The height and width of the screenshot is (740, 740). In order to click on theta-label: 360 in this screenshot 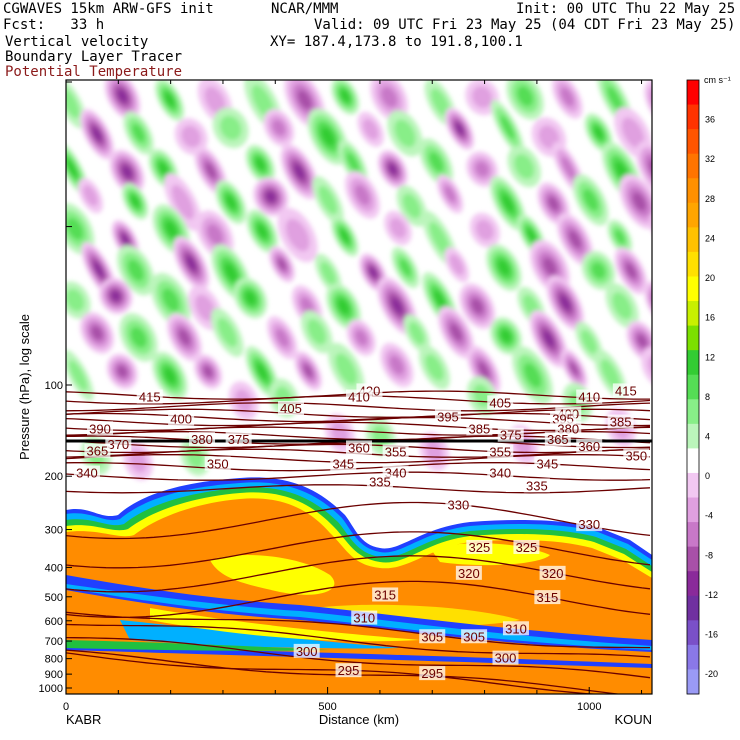, I will do `click(359, 447)`.